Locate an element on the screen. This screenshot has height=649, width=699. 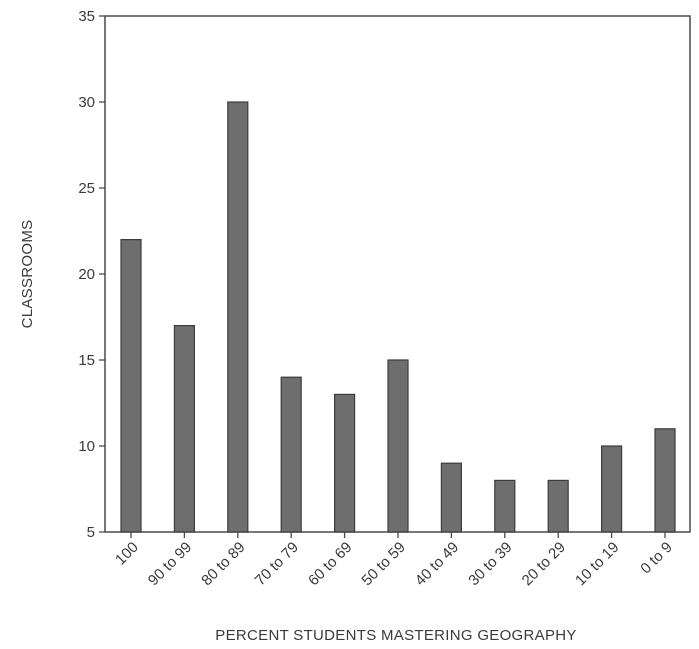
x-tick-label: 100 is located at coordinates (127, 554).